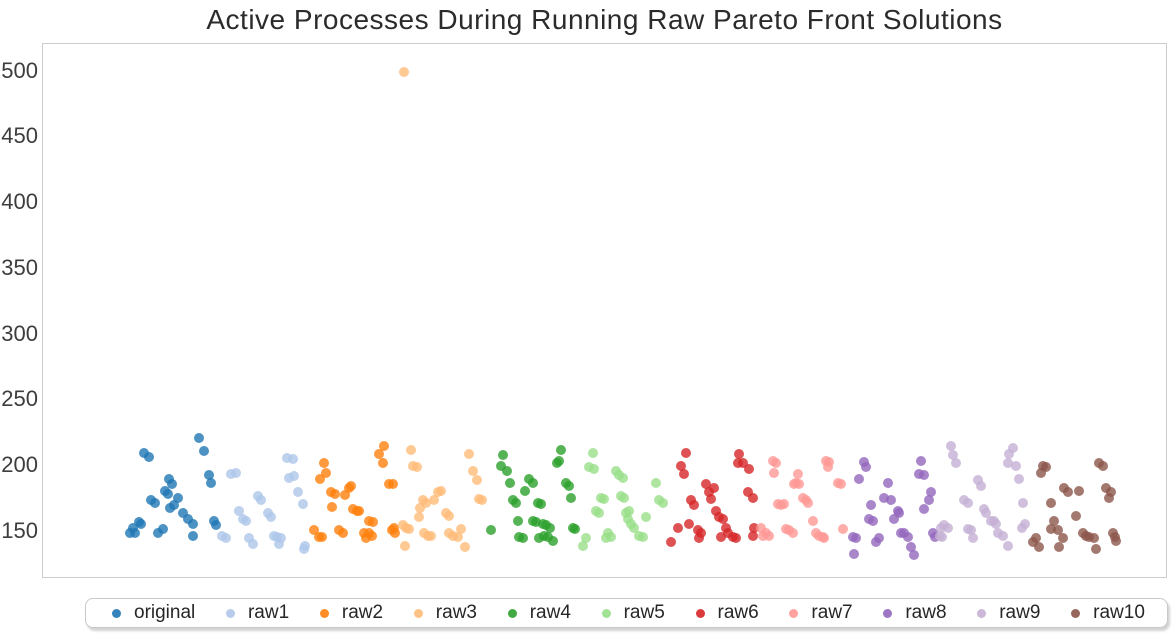 The height and width of the screenshot is (639, 1175). Describe the element at coordinates (1108, 613) in the screenshot. I see `legend-item-raw10: raw10` at that location.